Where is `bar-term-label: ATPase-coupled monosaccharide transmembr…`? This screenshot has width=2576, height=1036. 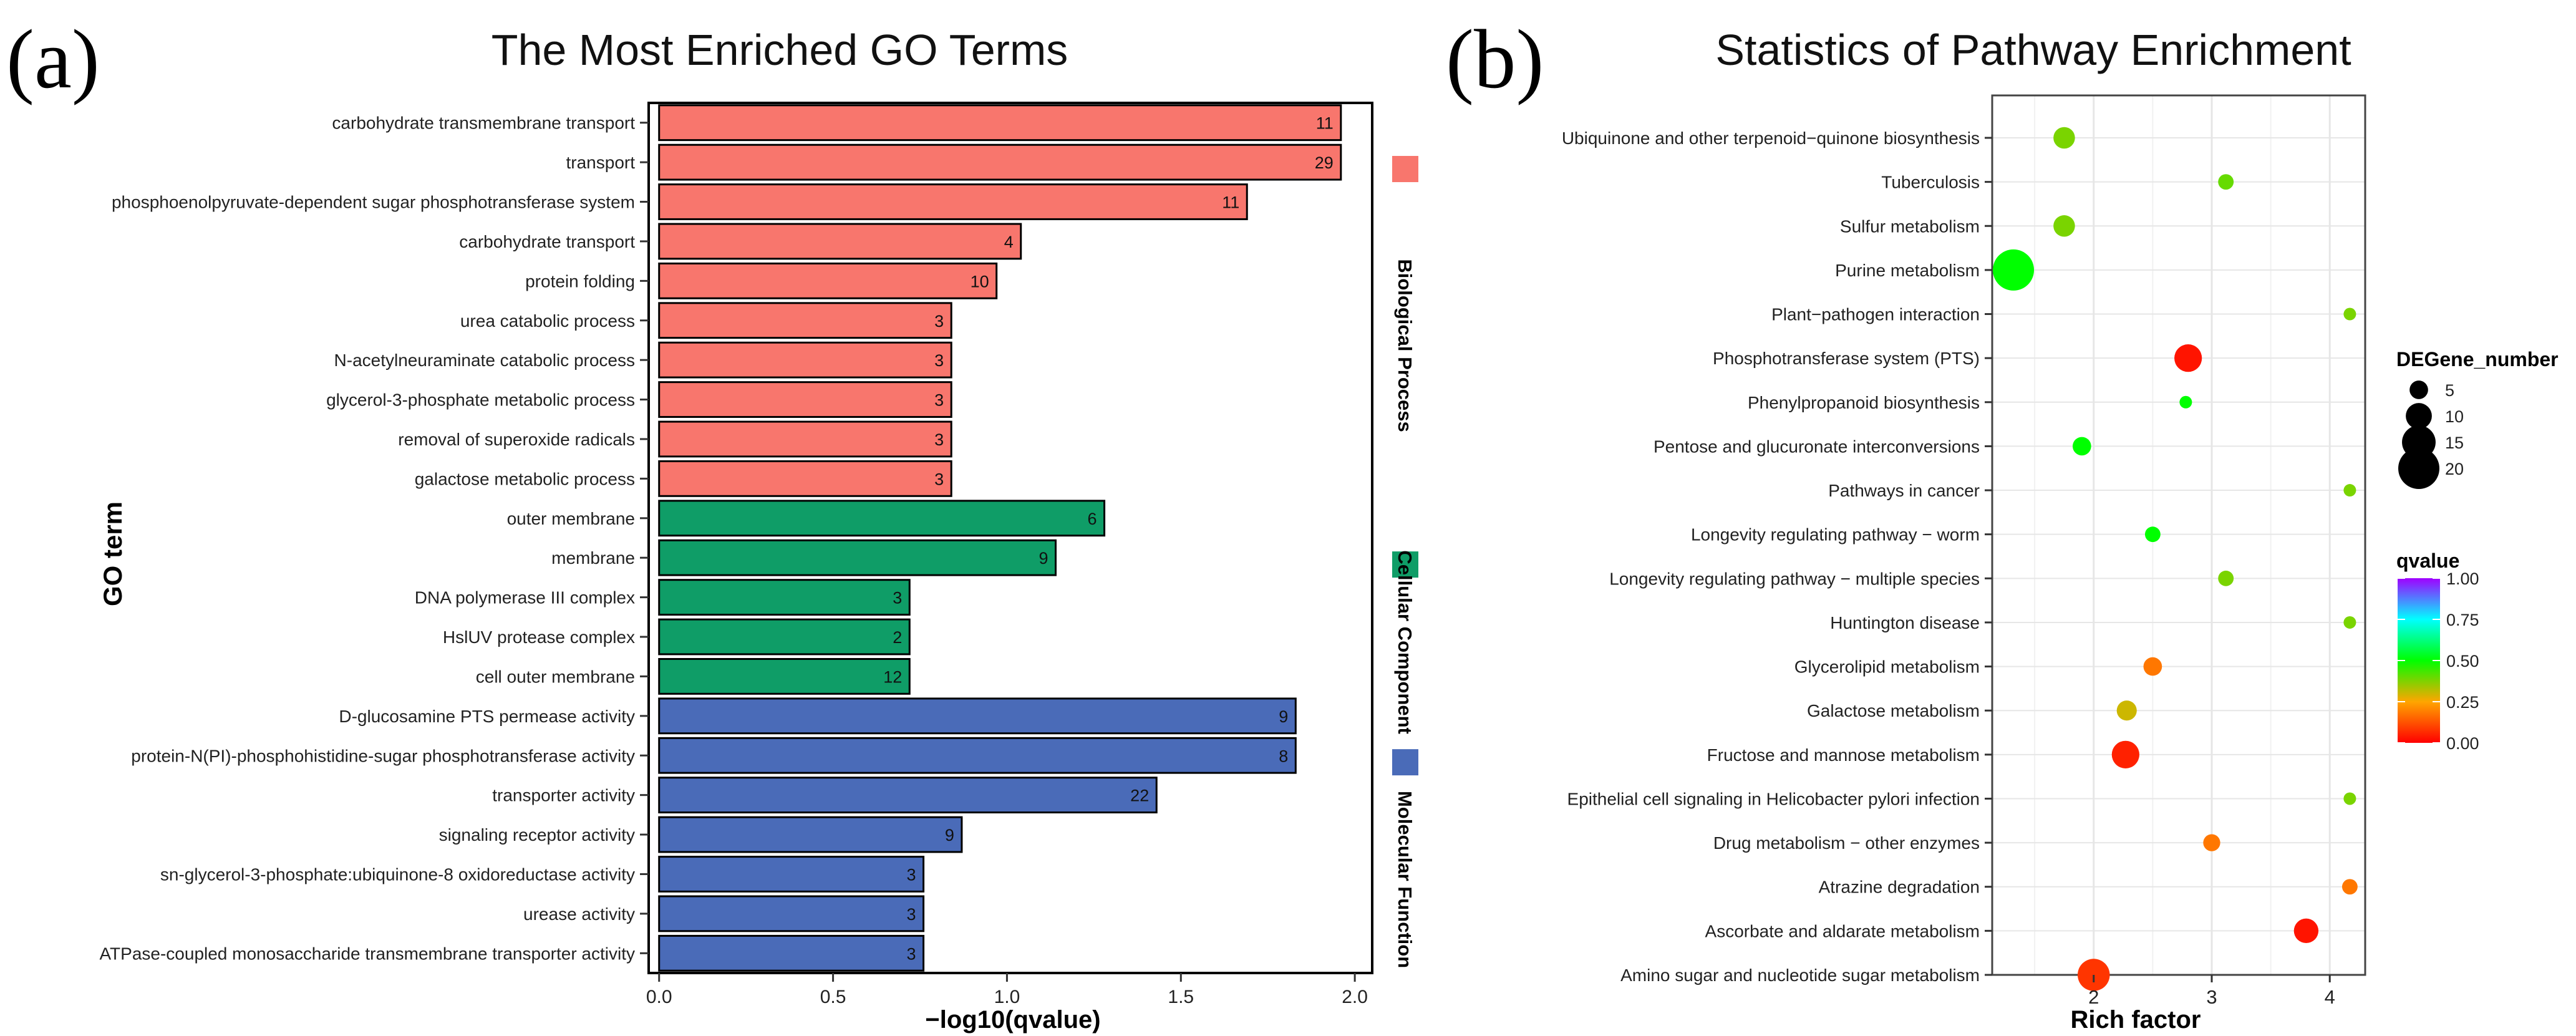
bar-term-label: ATPase-coupled monosaccharide transmembr… is located at coordinates (367, 953).